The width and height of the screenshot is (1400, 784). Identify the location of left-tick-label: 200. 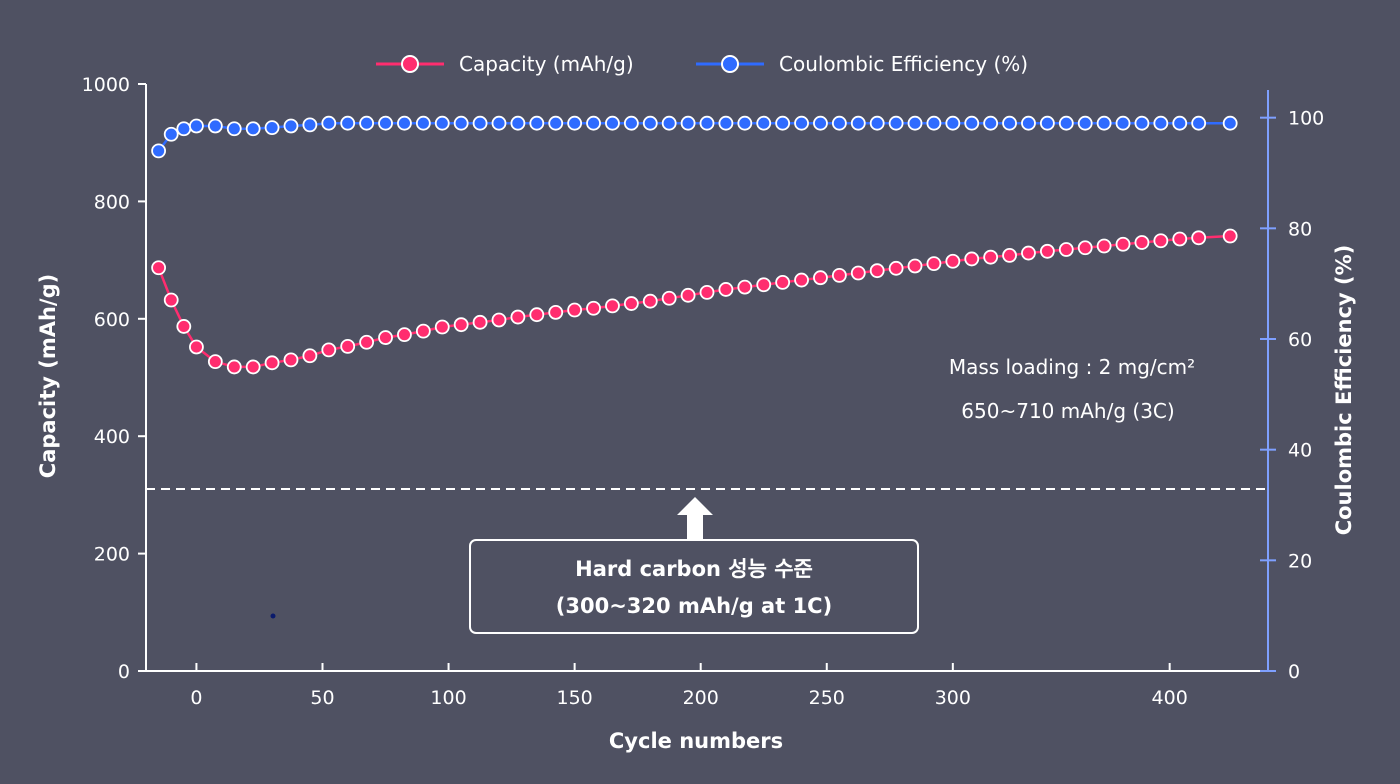
(112, 555).